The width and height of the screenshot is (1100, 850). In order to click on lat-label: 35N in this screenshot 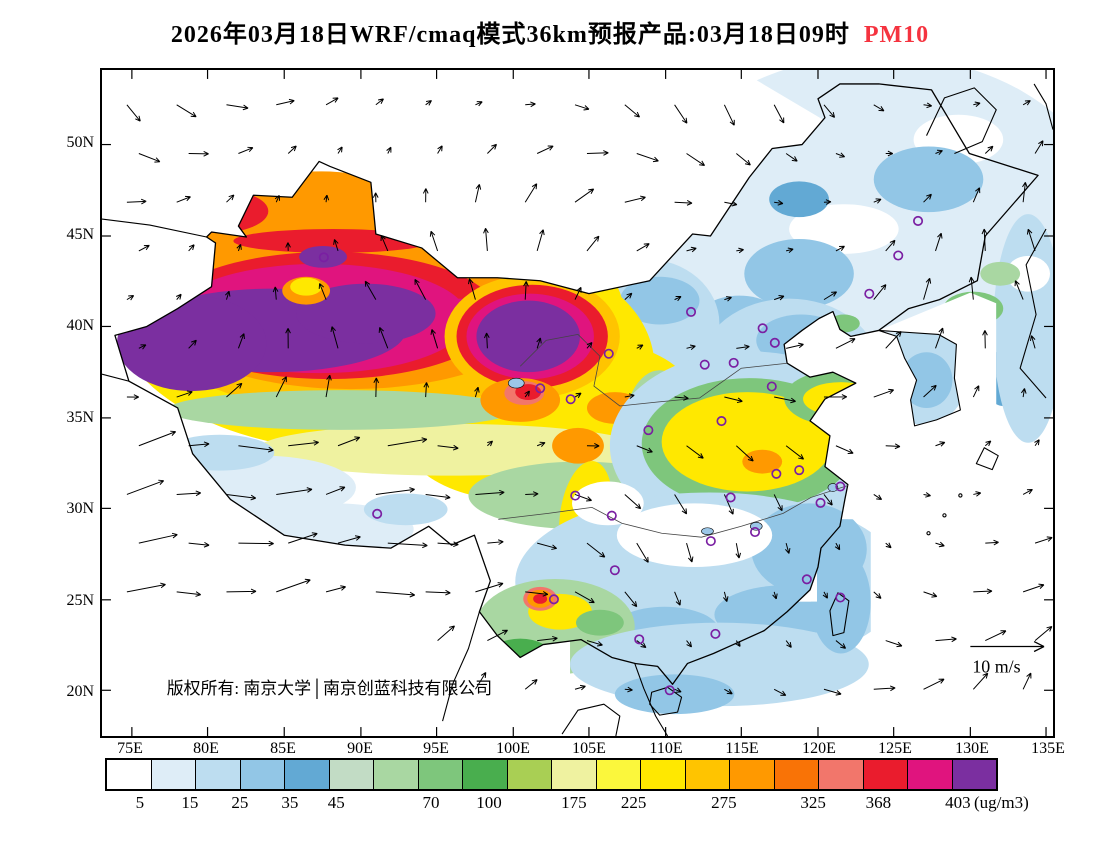, I will do `click(80, 417)`.